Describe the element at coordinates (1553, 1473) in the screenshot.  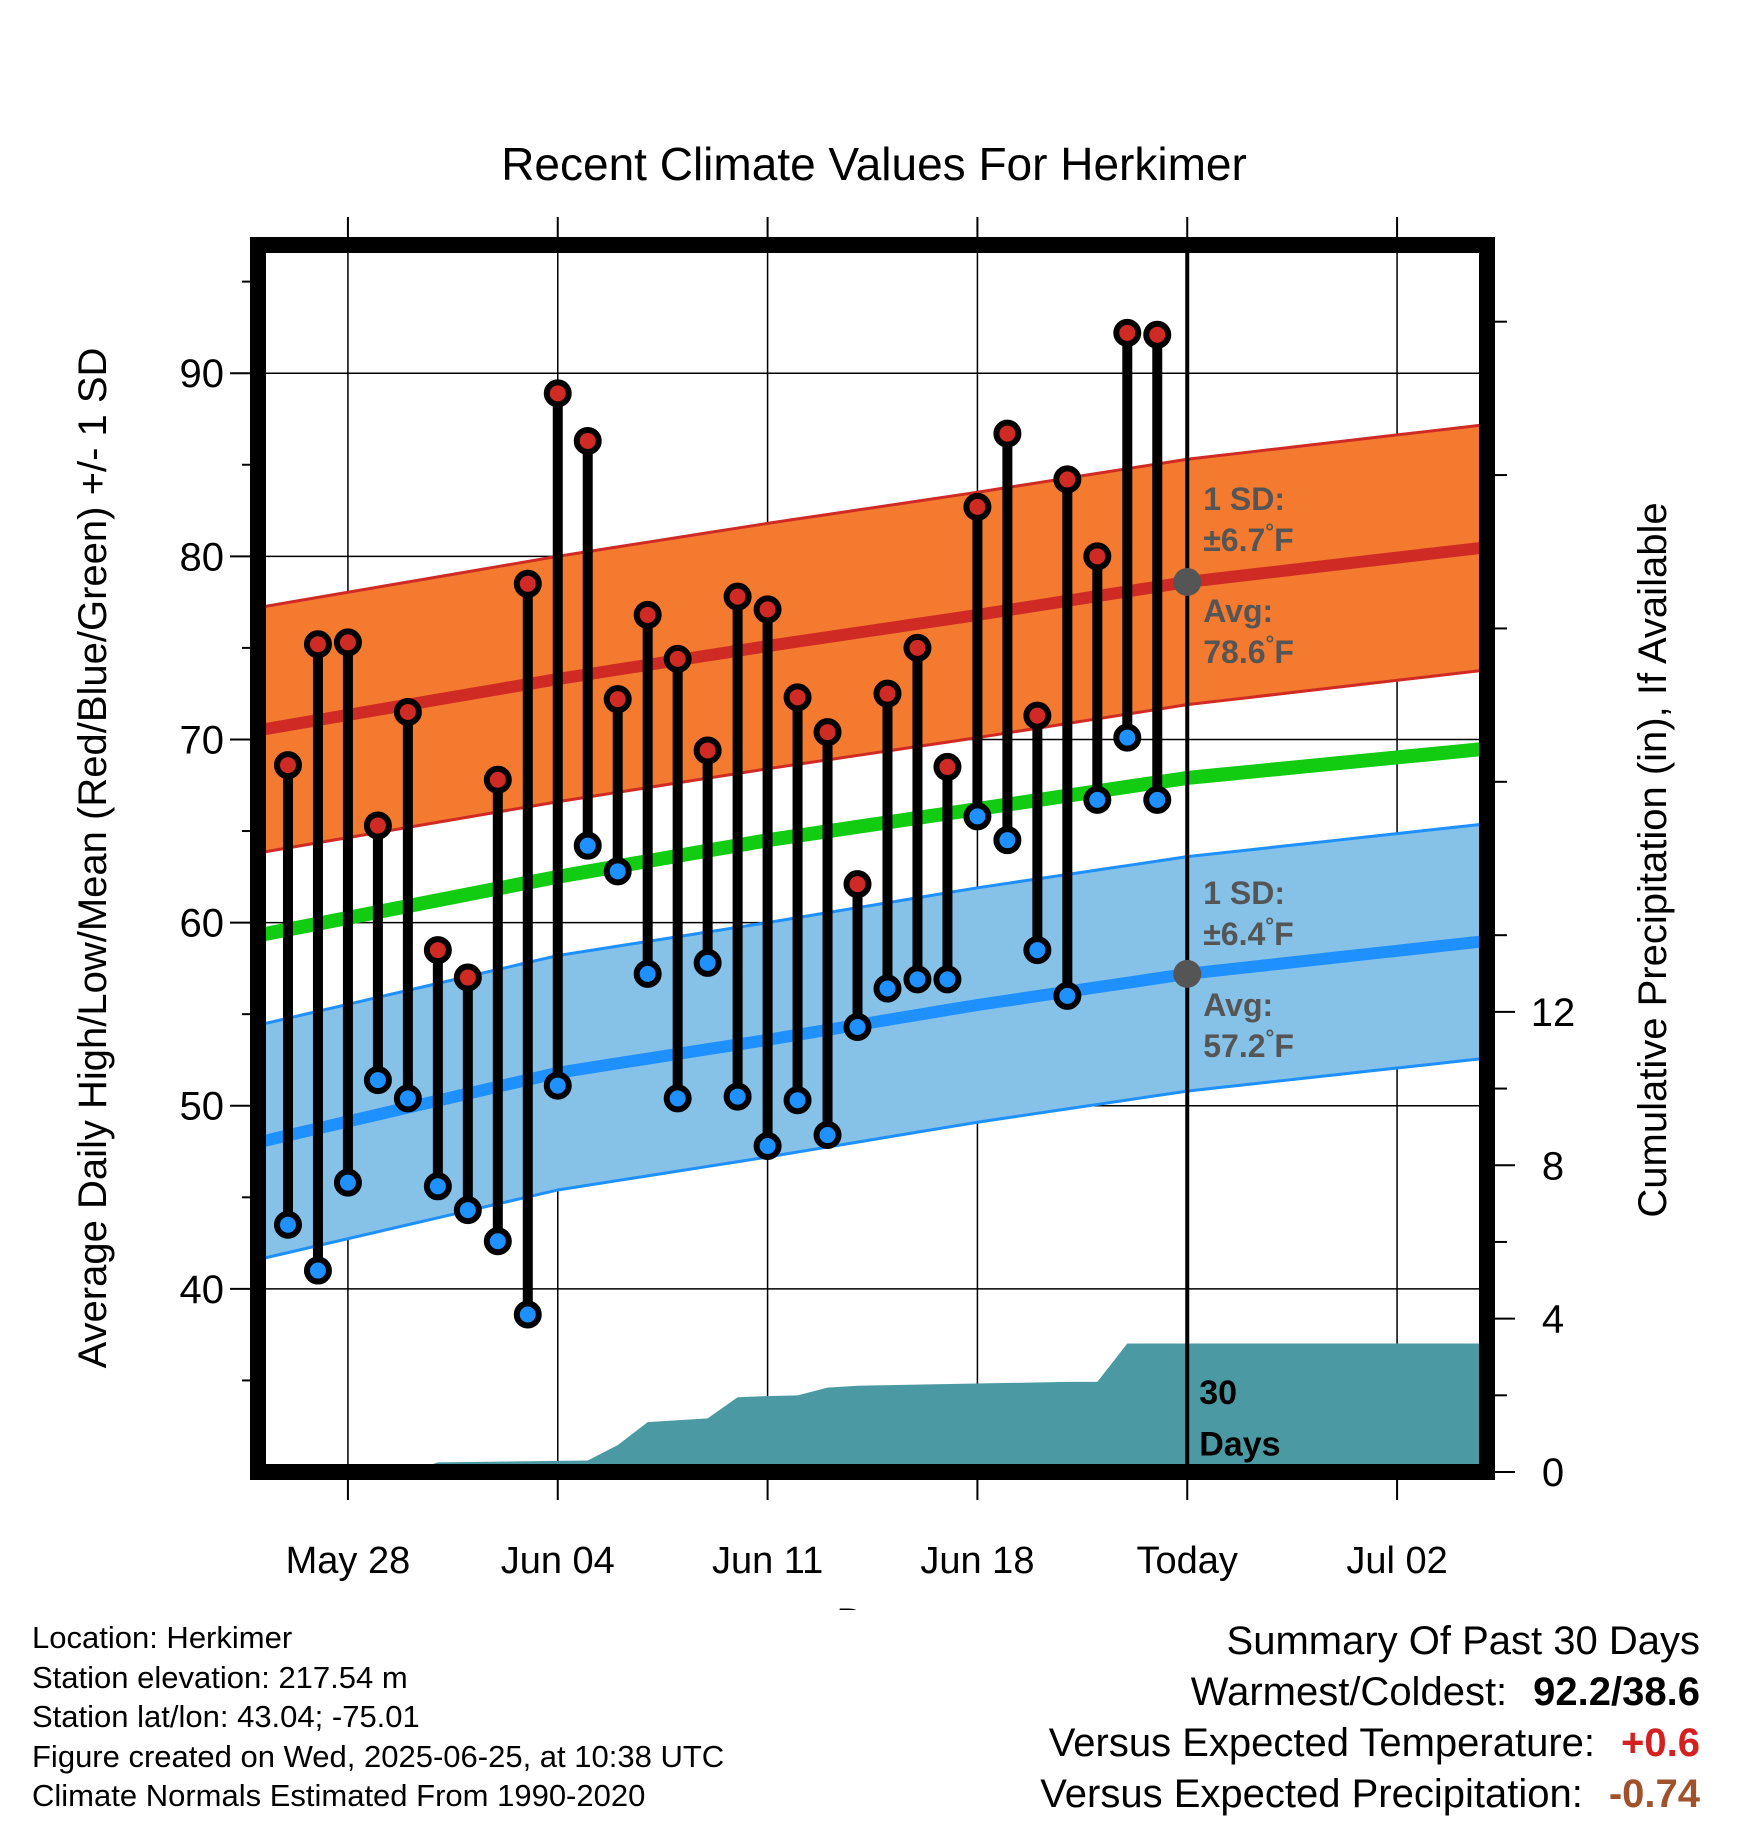
I see `y-tick-label-right: 0` at that location.